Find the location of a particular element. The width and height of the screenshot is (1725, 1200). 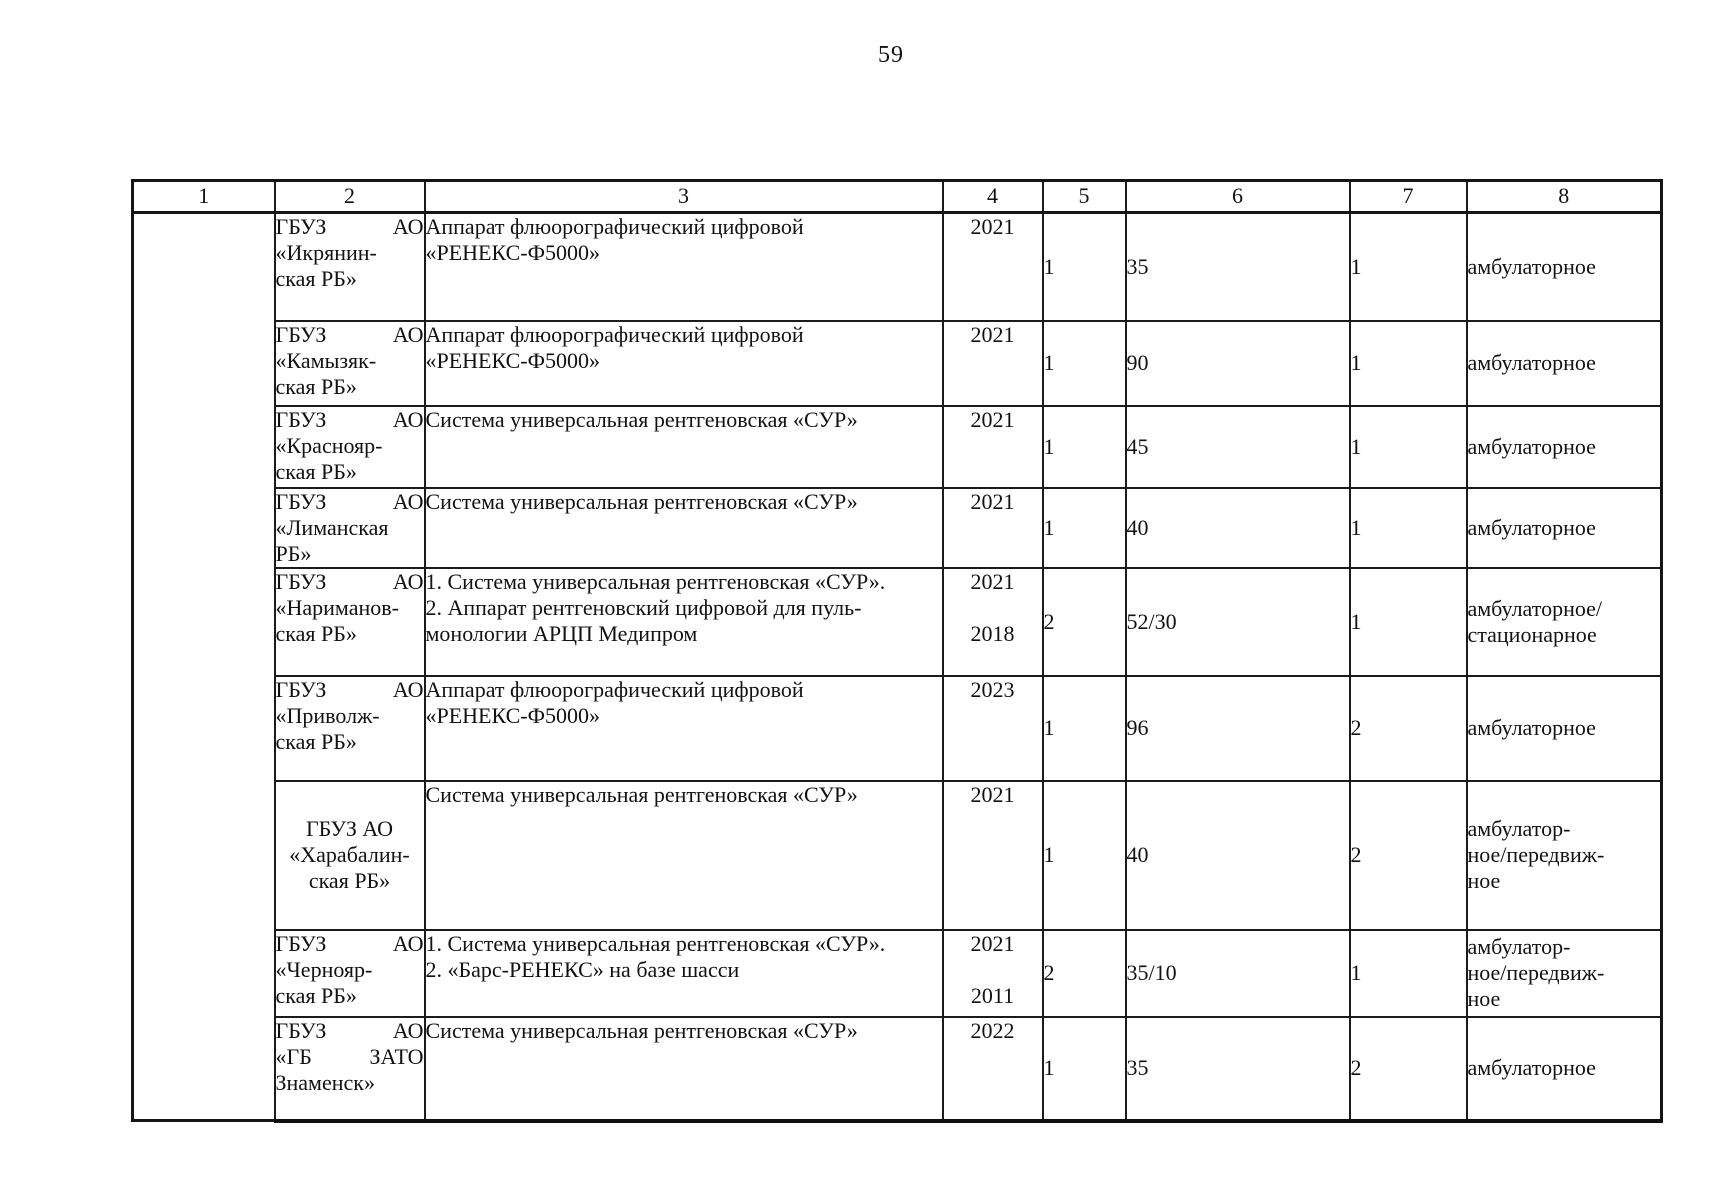

text-line: «ГБ ЗАТО is located at coordinates (349, 1056).